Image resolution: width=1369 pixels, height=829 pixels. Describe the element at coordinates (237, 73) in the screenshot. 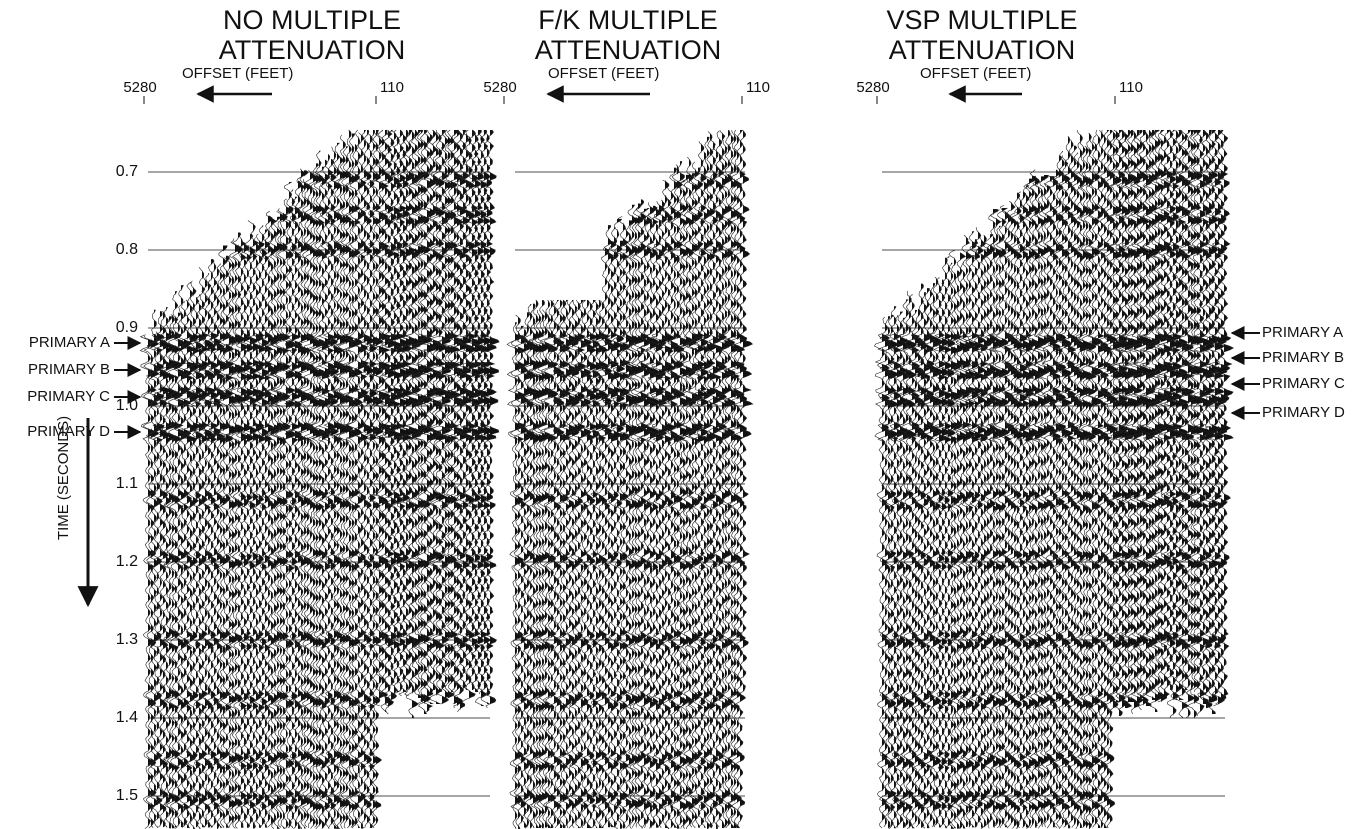

I see `offset-label: OFFSET (FEET)` at that location.